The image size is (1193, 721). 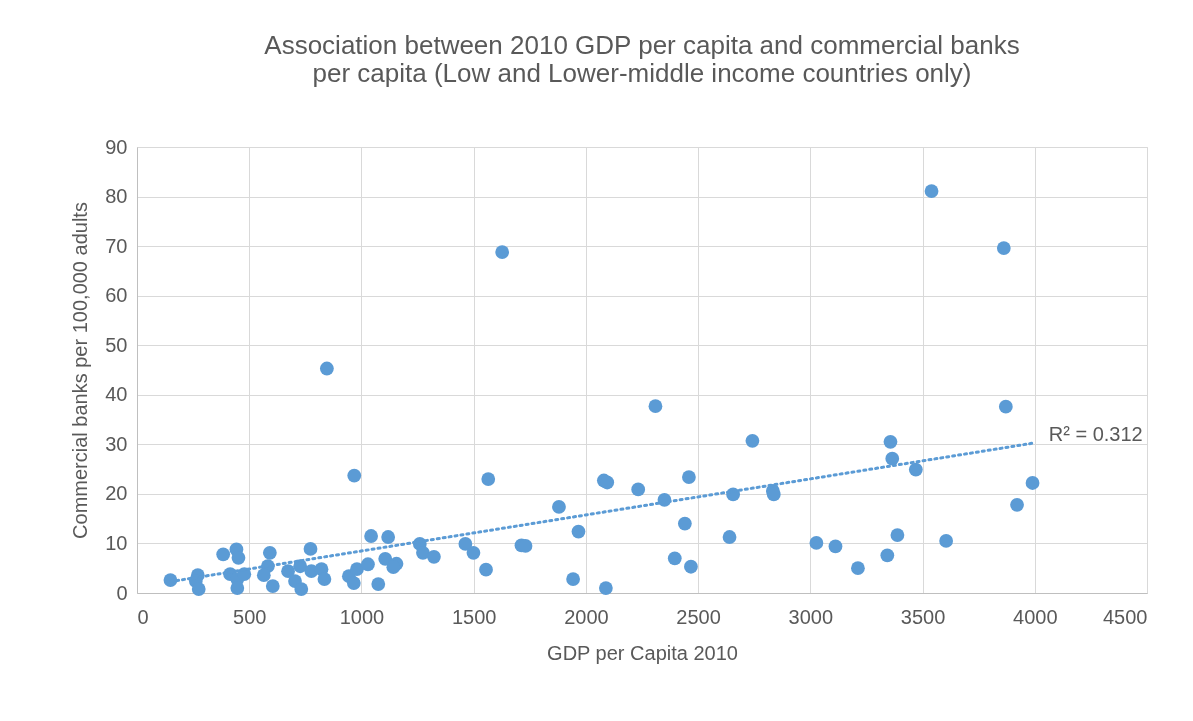 What do you see at coordinates (116, 146) in the screenshot?
I see `y-tick-label: 90` at bounding box center [116, 146].